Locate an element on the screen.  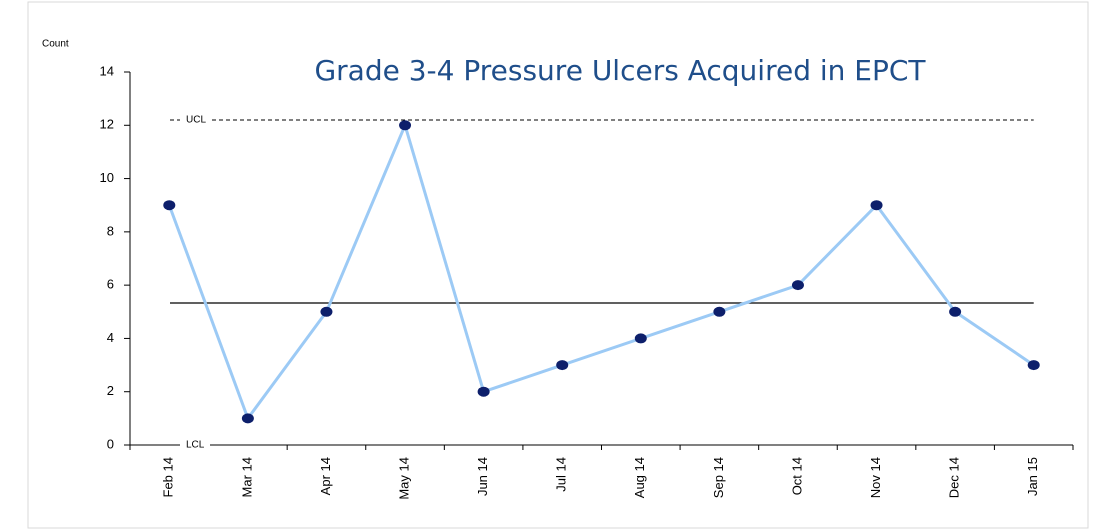
y-tick-label: 8 is located at coordinates (110, 230).